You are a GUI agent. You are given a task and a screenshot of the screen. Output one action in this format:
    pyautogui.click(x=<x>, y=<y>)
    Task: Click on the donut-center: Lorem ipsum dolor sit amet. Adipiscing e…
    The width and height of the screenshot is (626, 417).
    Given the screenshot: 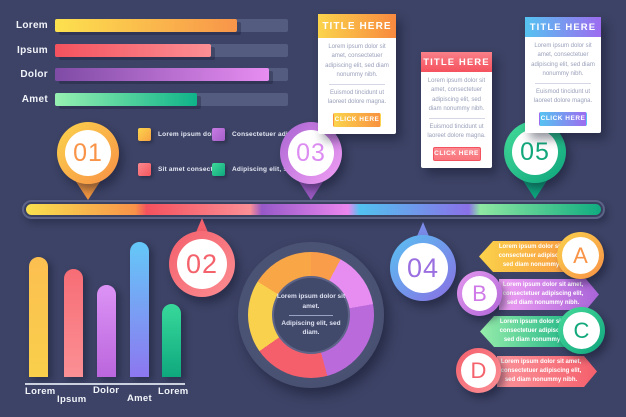 What is the action you would take?
    pyautogui.click(x=311, y=315)
    